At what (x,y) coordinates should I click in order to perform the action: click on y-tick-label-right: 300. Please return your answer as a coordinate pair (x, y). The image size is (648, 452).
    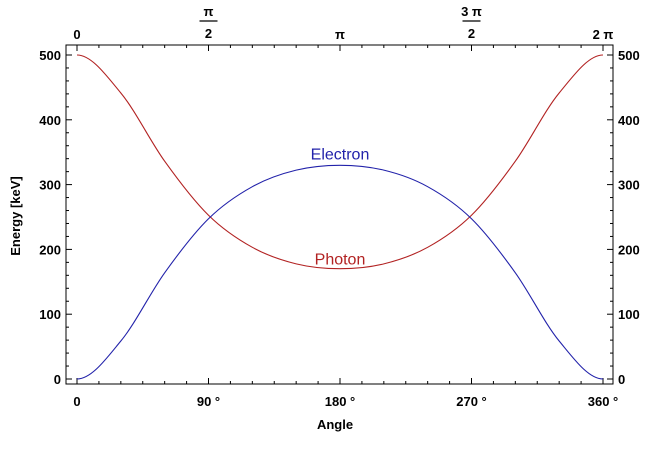
    Looking at the image, I should click on (629, 185).